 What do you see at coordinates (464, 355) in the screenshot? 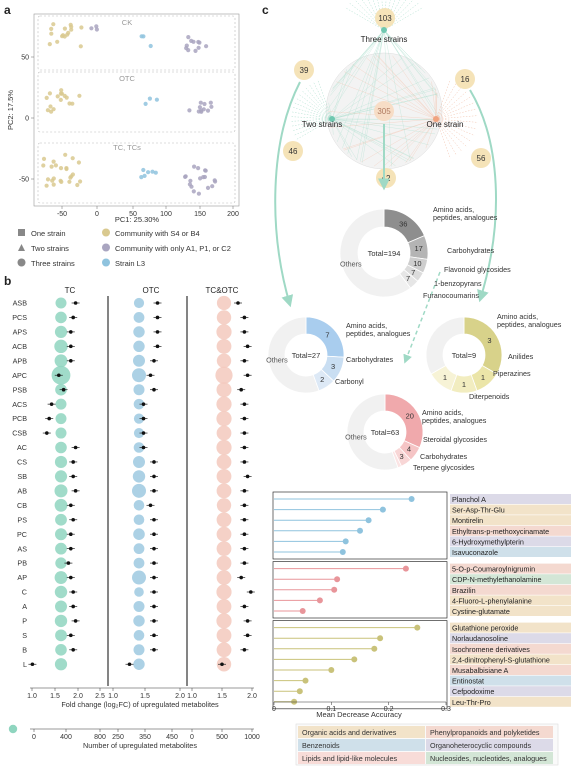
I see `donut-total: Total=9` at bounding box center [464, 355].